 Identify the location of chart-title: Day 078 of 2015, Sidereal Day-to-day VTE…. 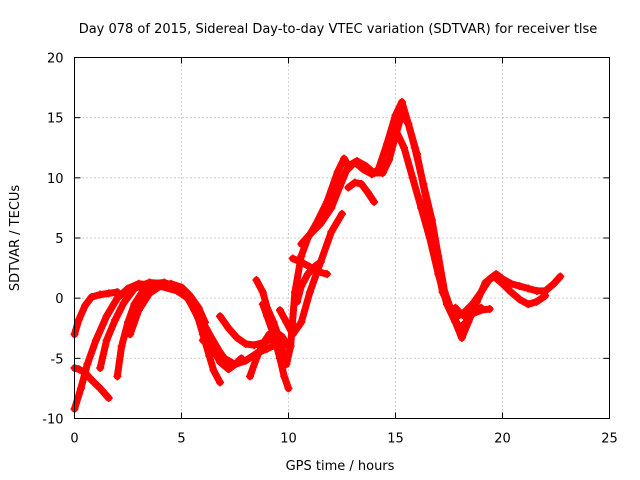
(338, 29).